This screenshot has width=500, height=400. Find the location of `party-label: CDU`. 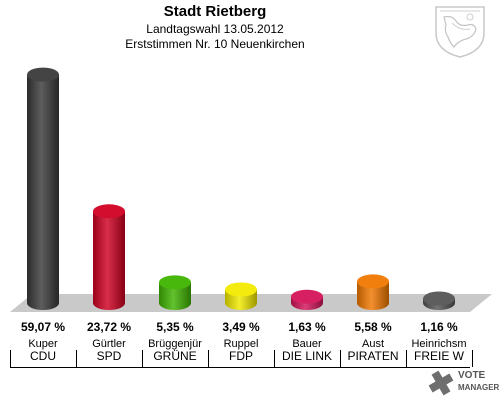

party-label: CDU is located at coordinates (43, 356).